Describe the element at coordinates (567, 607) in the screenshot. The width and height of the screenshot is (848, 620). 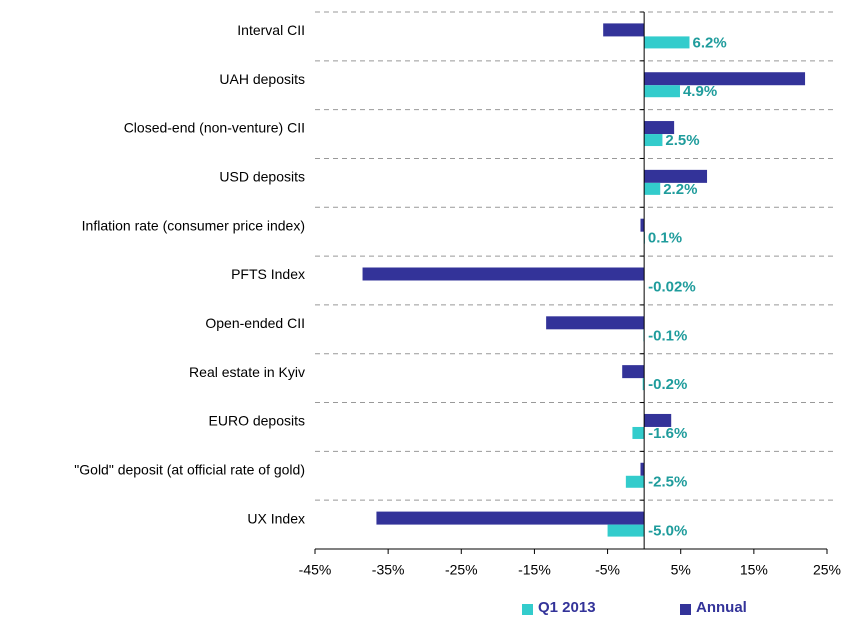
I see `legend-label: Q1 2013` at that location.